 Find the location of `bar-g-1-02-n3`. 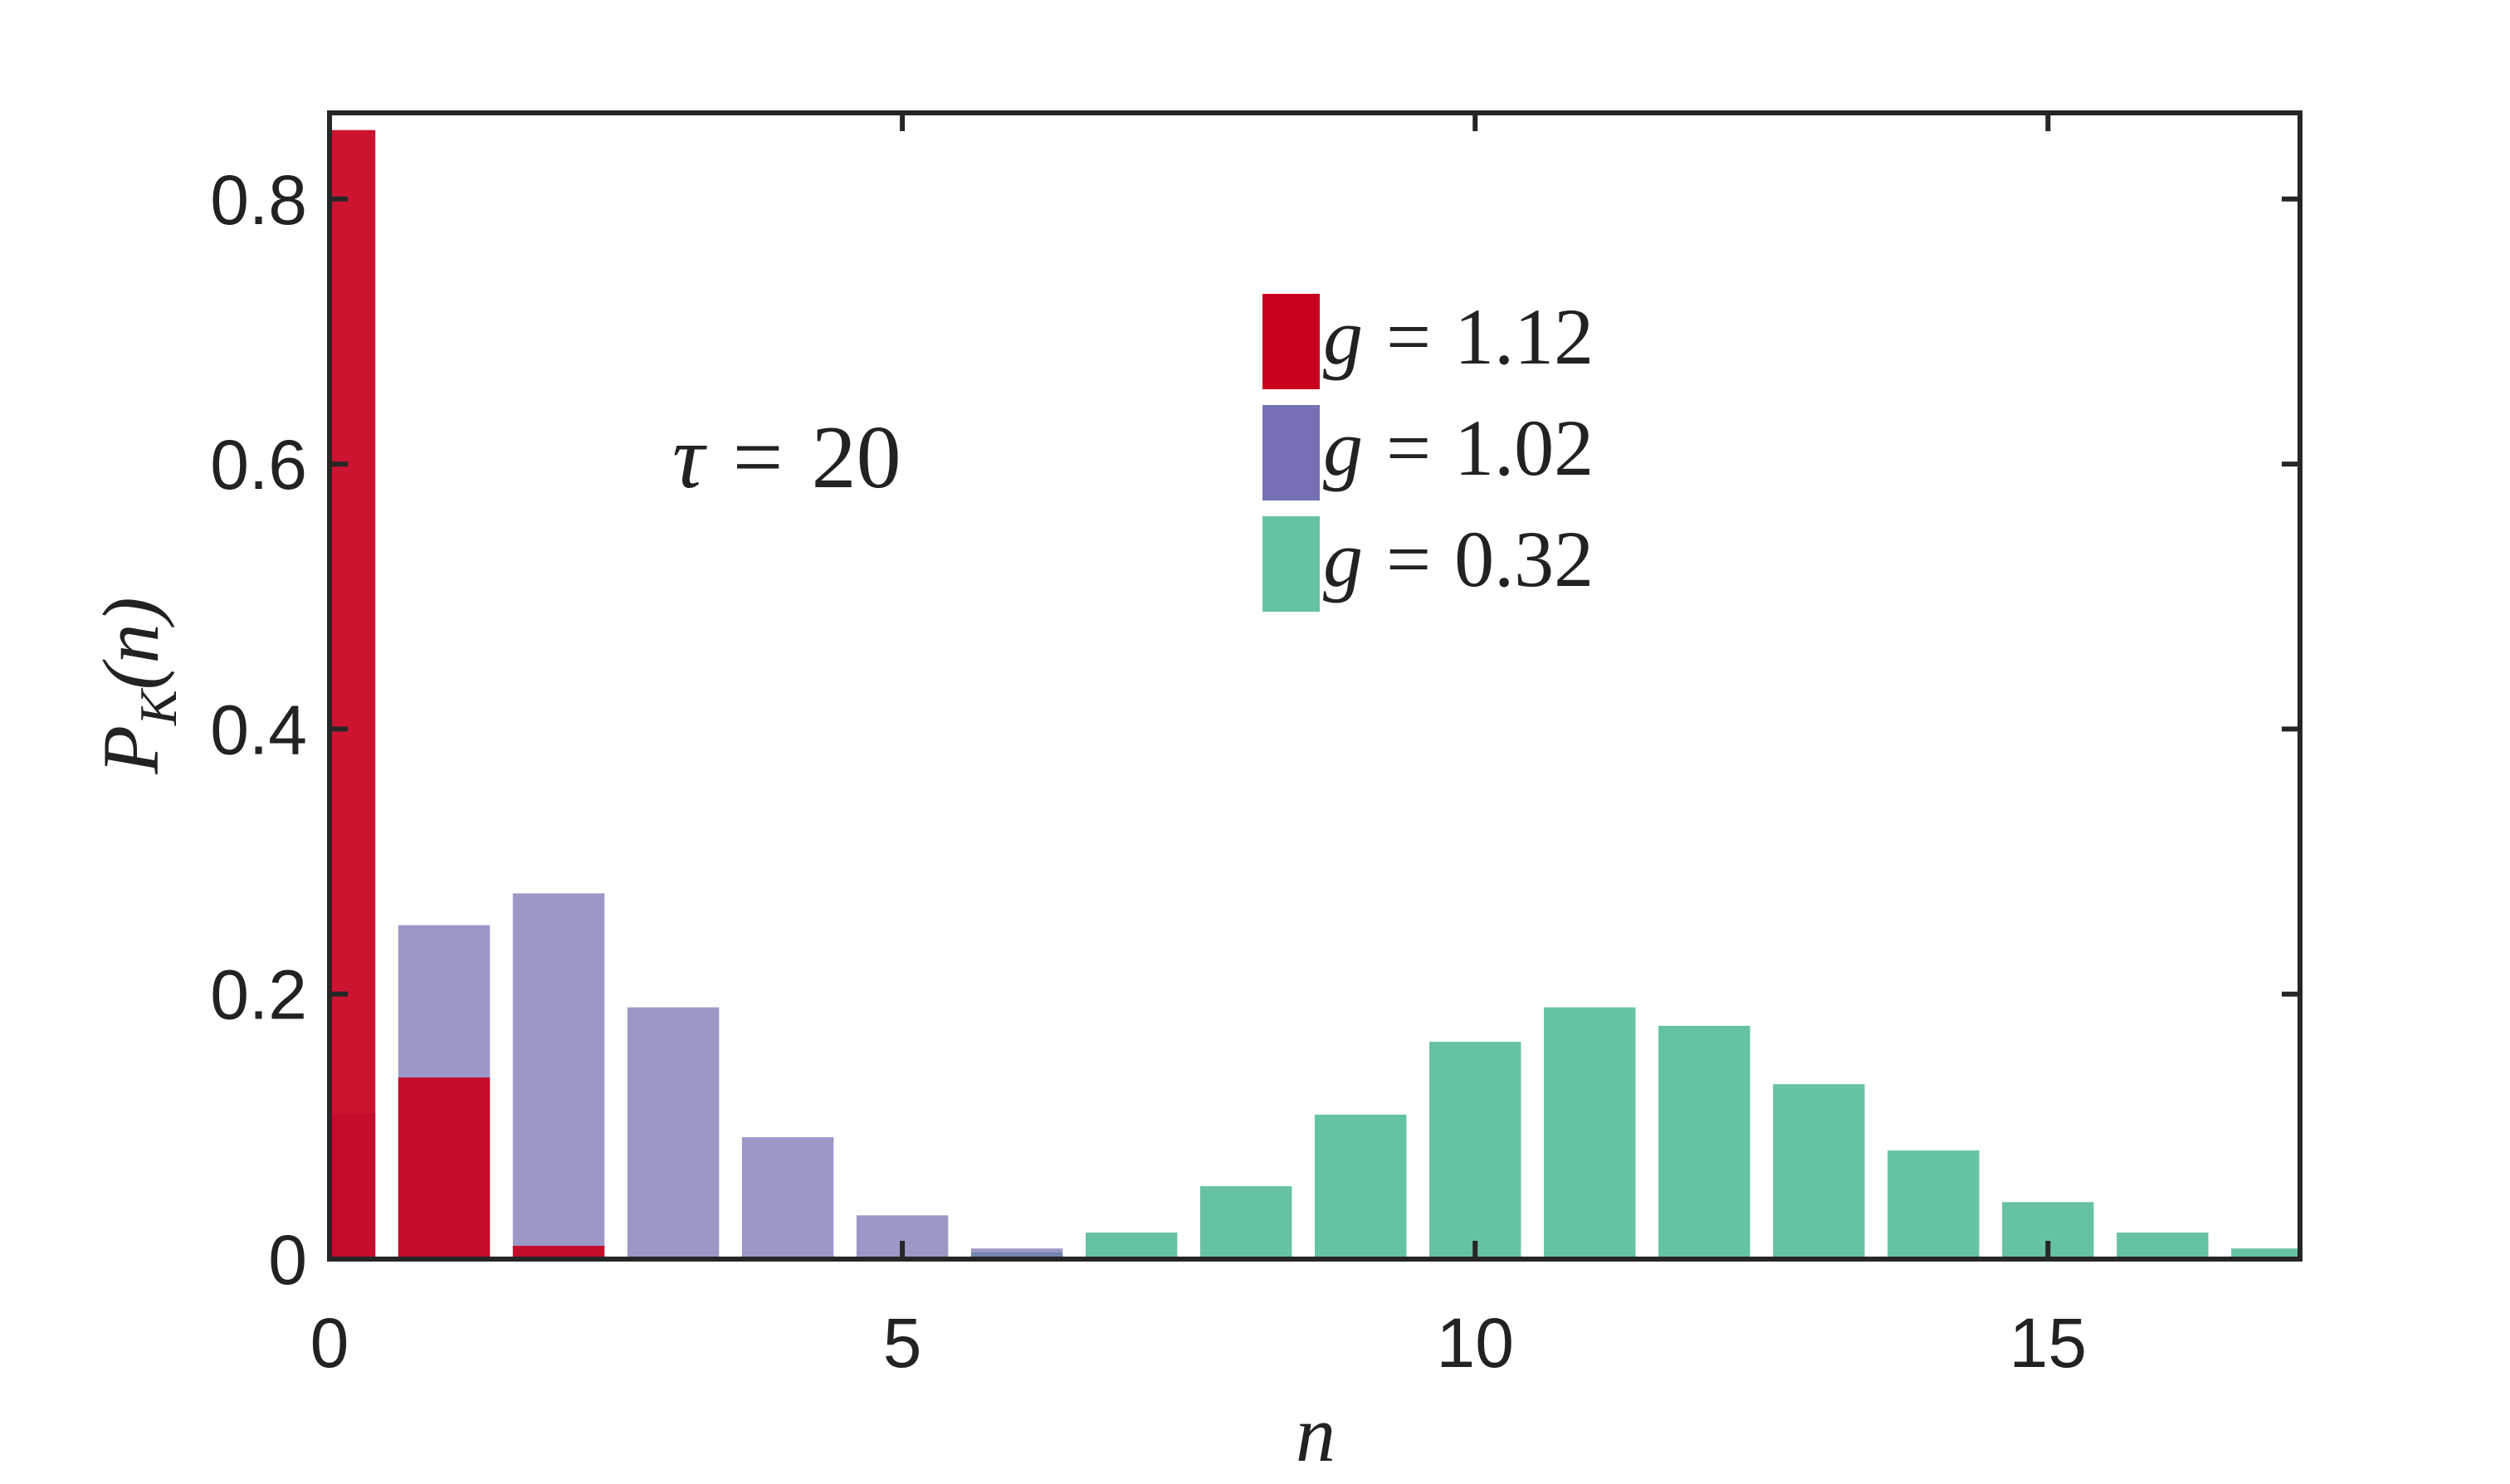

bar-g-1-02-n3 is located at coordinates (673, 1133).